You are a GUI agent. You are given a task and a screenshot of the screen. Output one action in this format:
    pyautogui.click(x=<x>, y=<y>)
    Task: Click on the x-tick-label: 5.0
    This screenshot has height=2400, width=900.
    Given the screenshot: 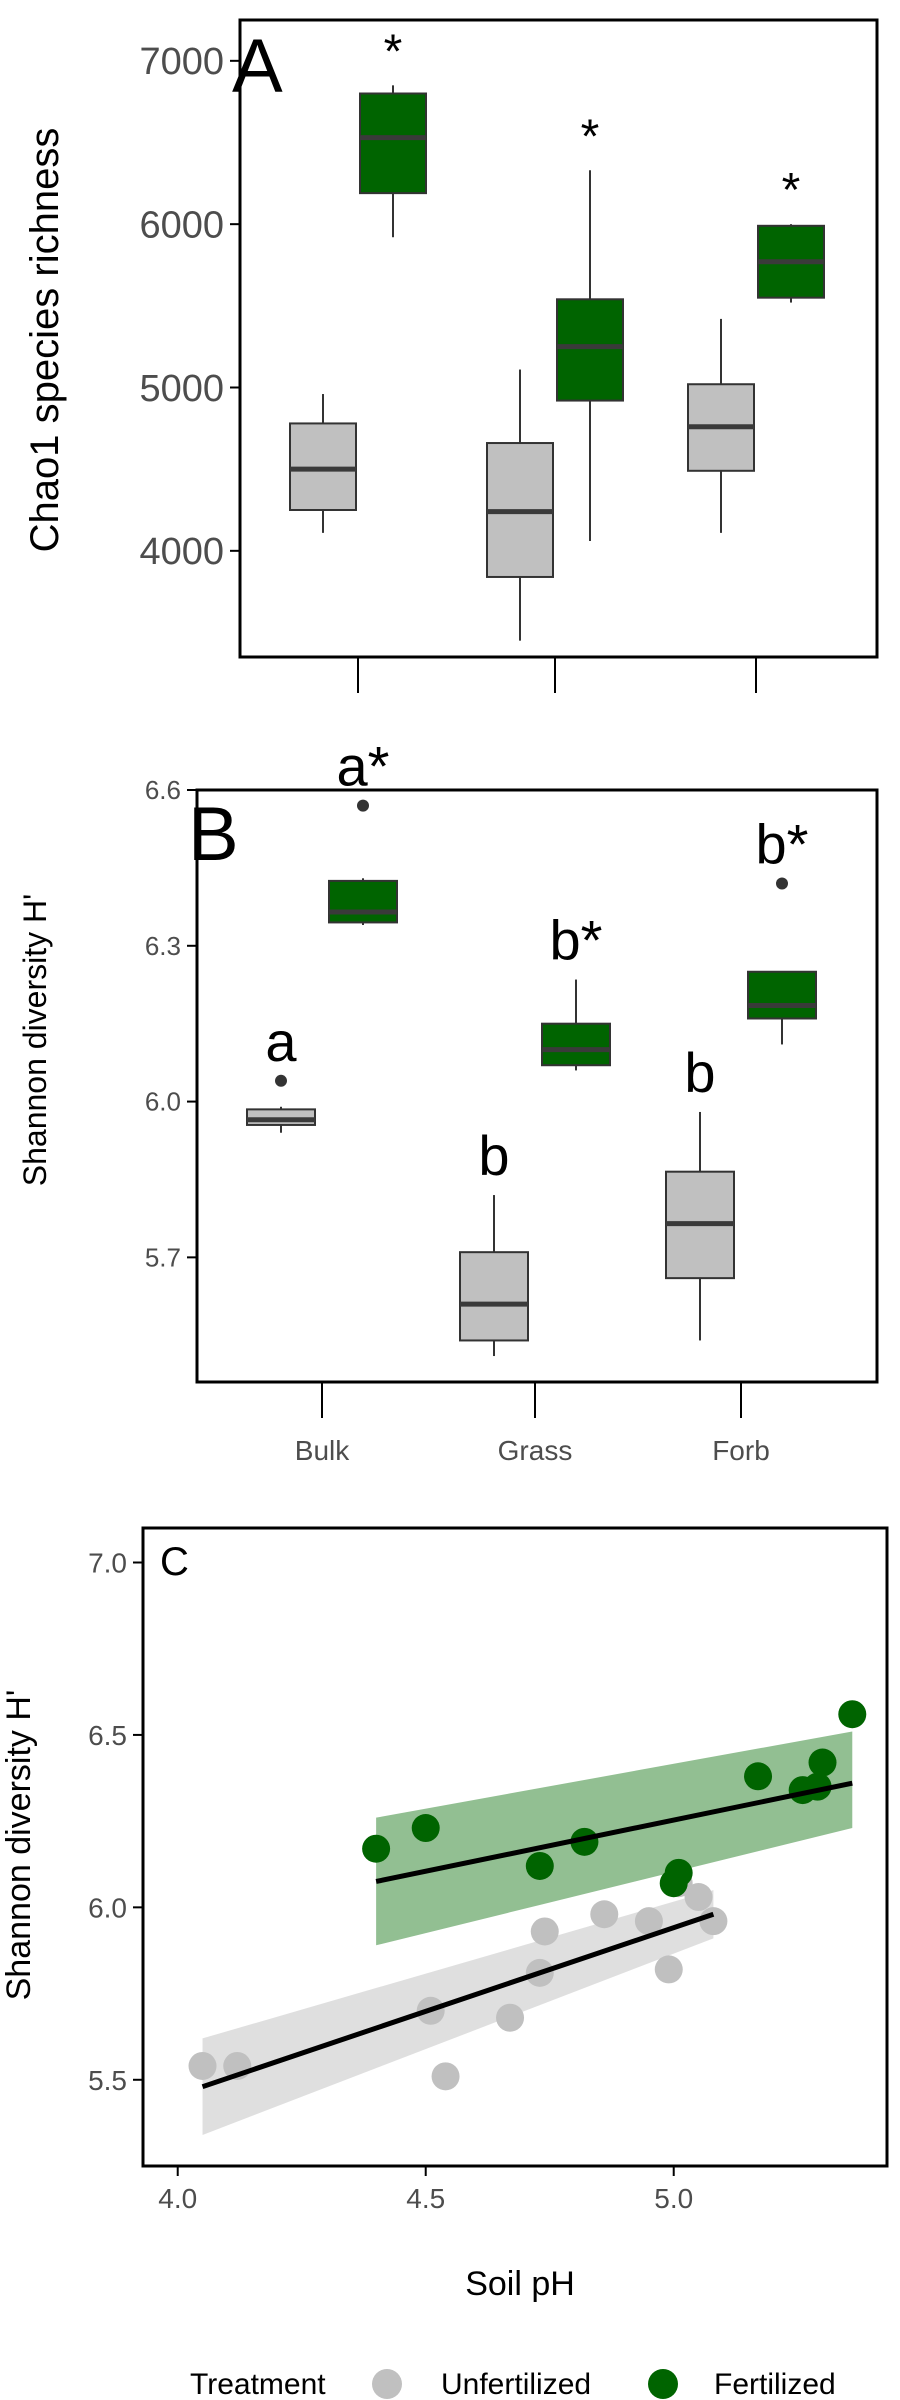 What is the action you would take?
    pyautogui.click(x=673, y=2198)
    